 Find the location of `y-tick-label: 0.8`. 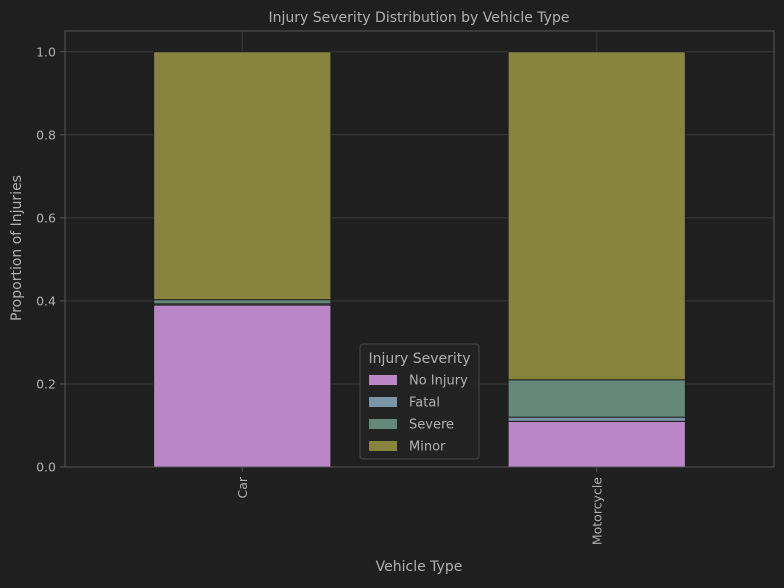

y-tick-label: 0.8 is located at coordinates (46, 134).